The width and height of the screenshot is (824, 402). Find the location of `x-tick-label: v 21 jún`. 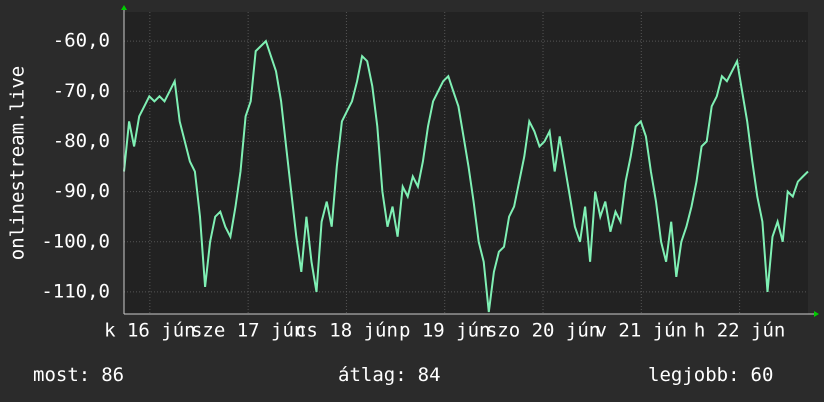

x-tick-label: v 21 jún is located at coordinates (642, 331).